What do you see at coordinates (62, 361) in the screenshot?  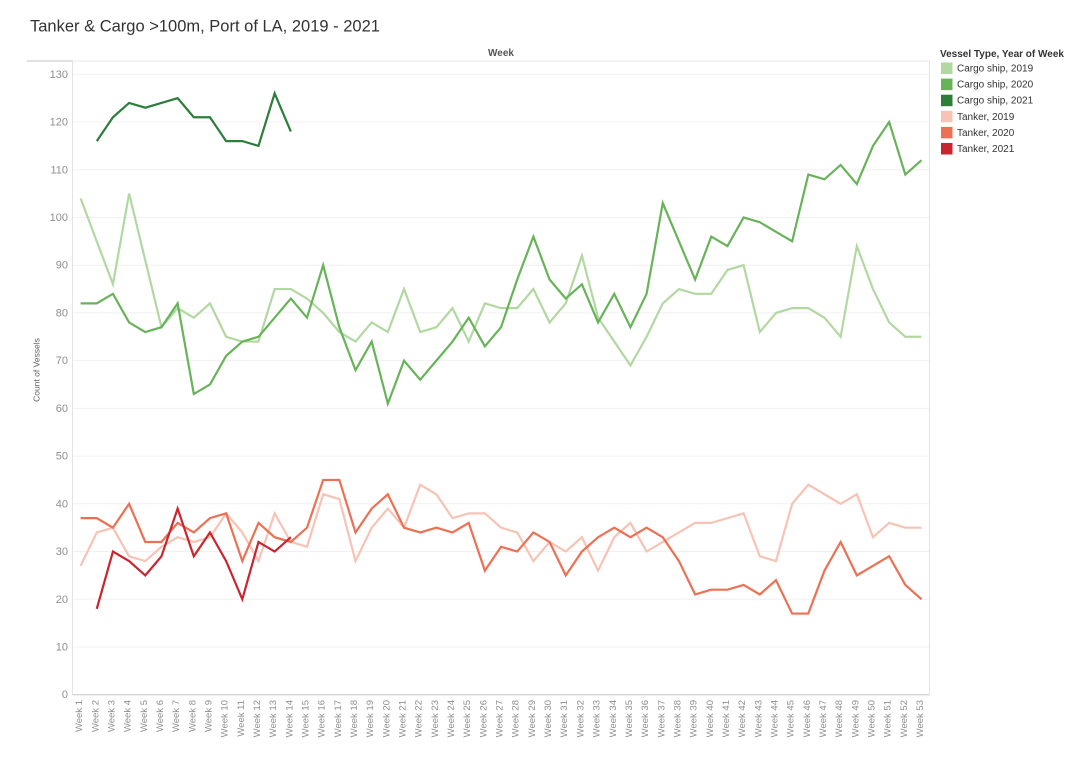 I see `svg-text: 70` at bounding box center [62, 361].